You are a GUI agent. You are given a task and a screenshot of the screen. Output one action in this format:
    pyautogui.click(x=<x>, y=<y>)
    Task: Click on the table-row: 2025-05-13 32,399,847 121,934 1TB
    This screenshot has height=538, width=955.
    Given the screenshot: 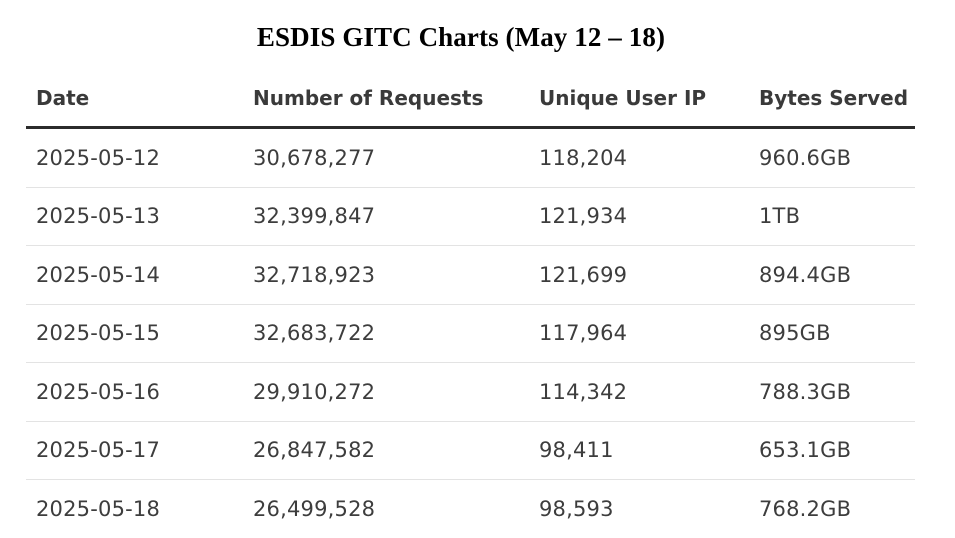 What is the action you would take?
    pyautogui.click(x=470, y=217)
    